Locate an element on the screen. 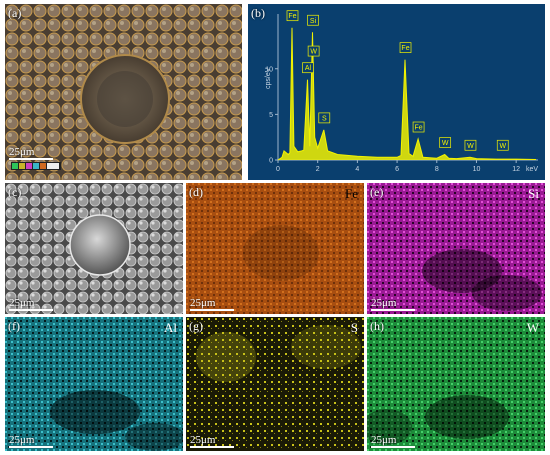  peak-label: Al is located at coordinates (308, 68).